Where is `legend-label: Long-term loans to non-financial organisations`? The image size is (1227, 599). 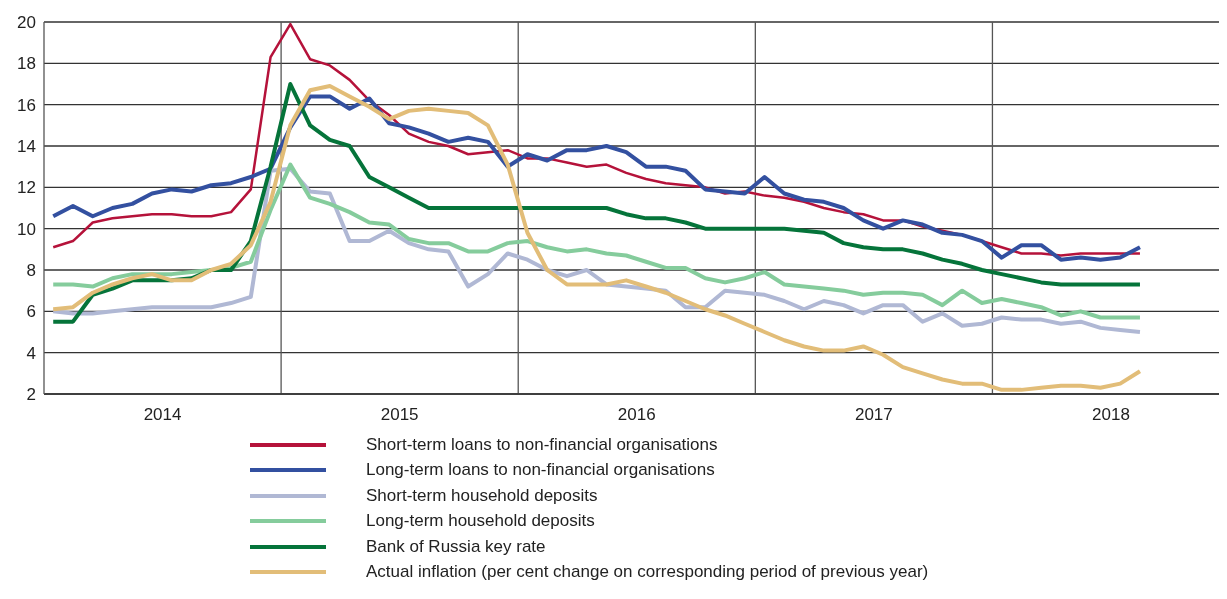
legend-label: Long-term loans to non-financial organisations is located at coordinates (540, 470).